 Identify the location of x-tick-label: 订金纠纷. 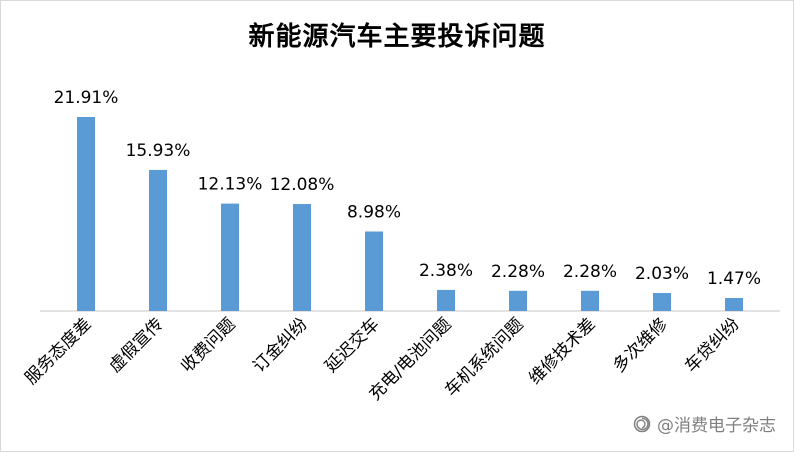
(280, 345).